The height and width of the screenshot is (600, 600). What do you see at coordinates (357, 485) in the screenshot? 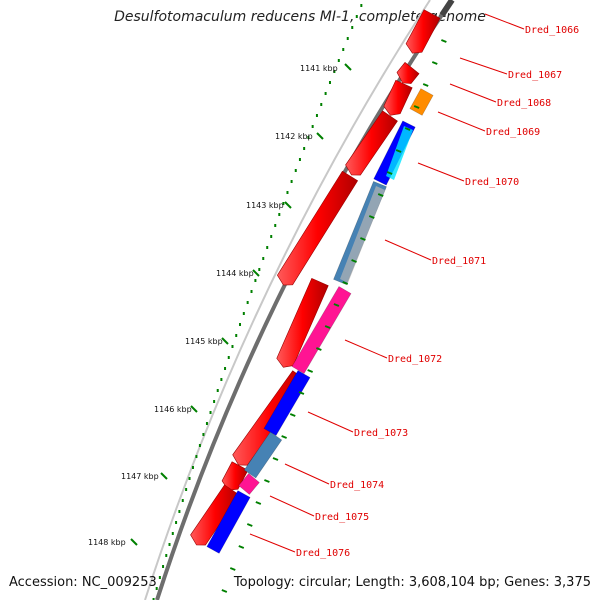
I see `gene-label: Dred_1074` at bounding box center [357, 485].